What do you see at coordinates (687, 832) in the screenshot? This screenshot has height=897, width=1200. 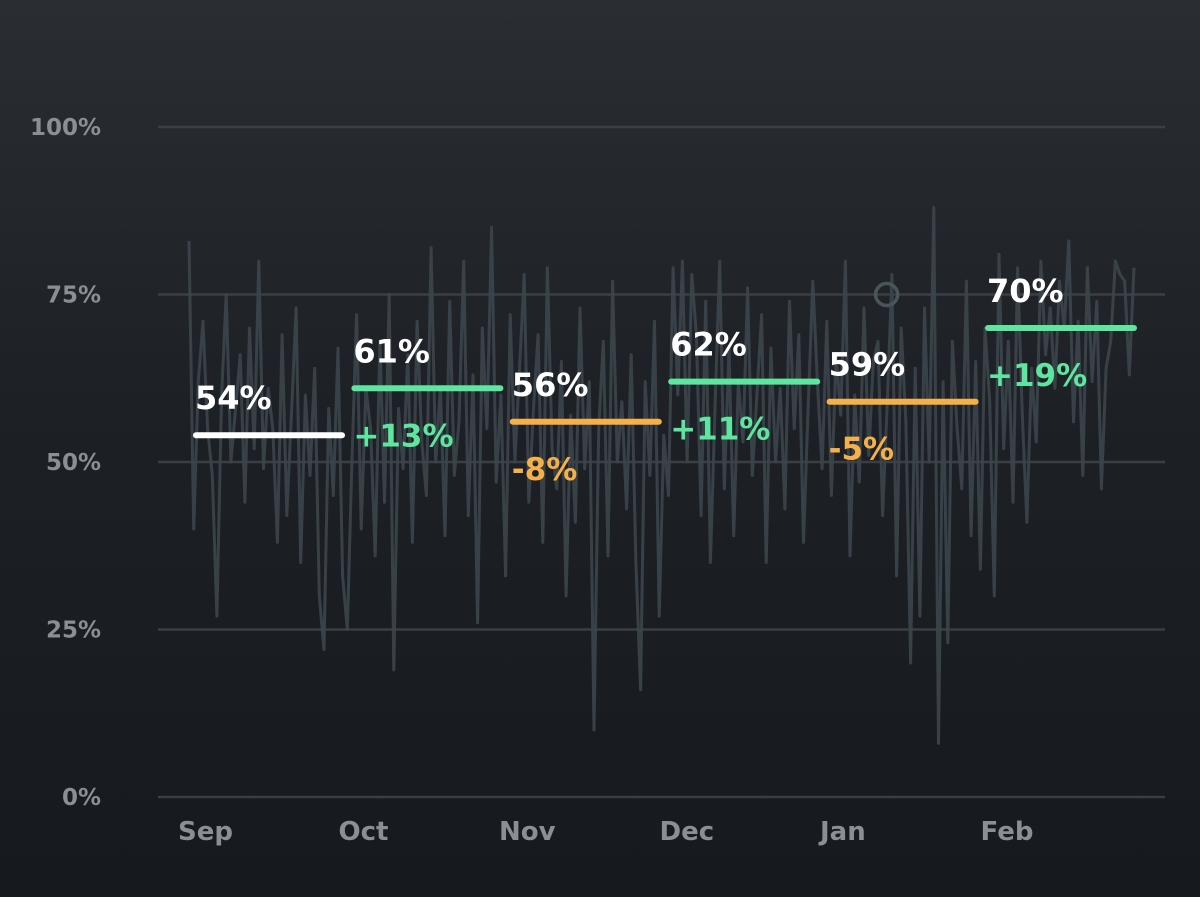 I see `x-tick-label-dec: Dec` at bounding box center [687, 832].